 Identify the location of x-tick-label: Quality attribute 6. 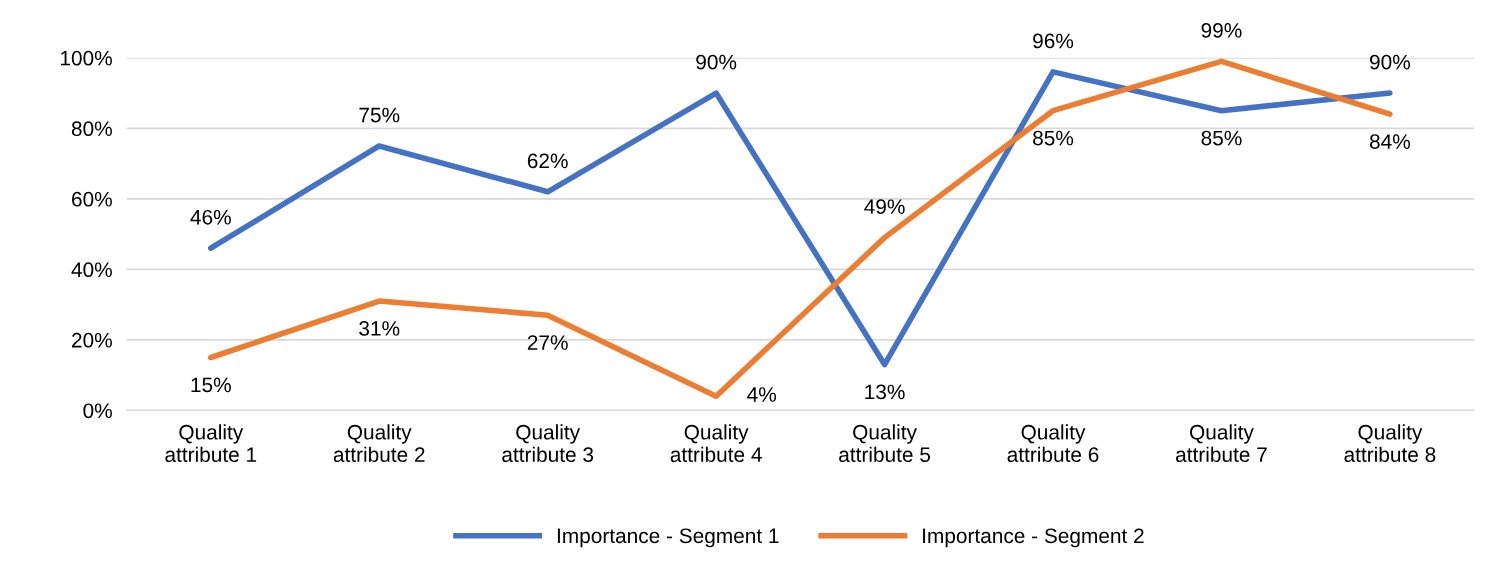
(1053, 443).